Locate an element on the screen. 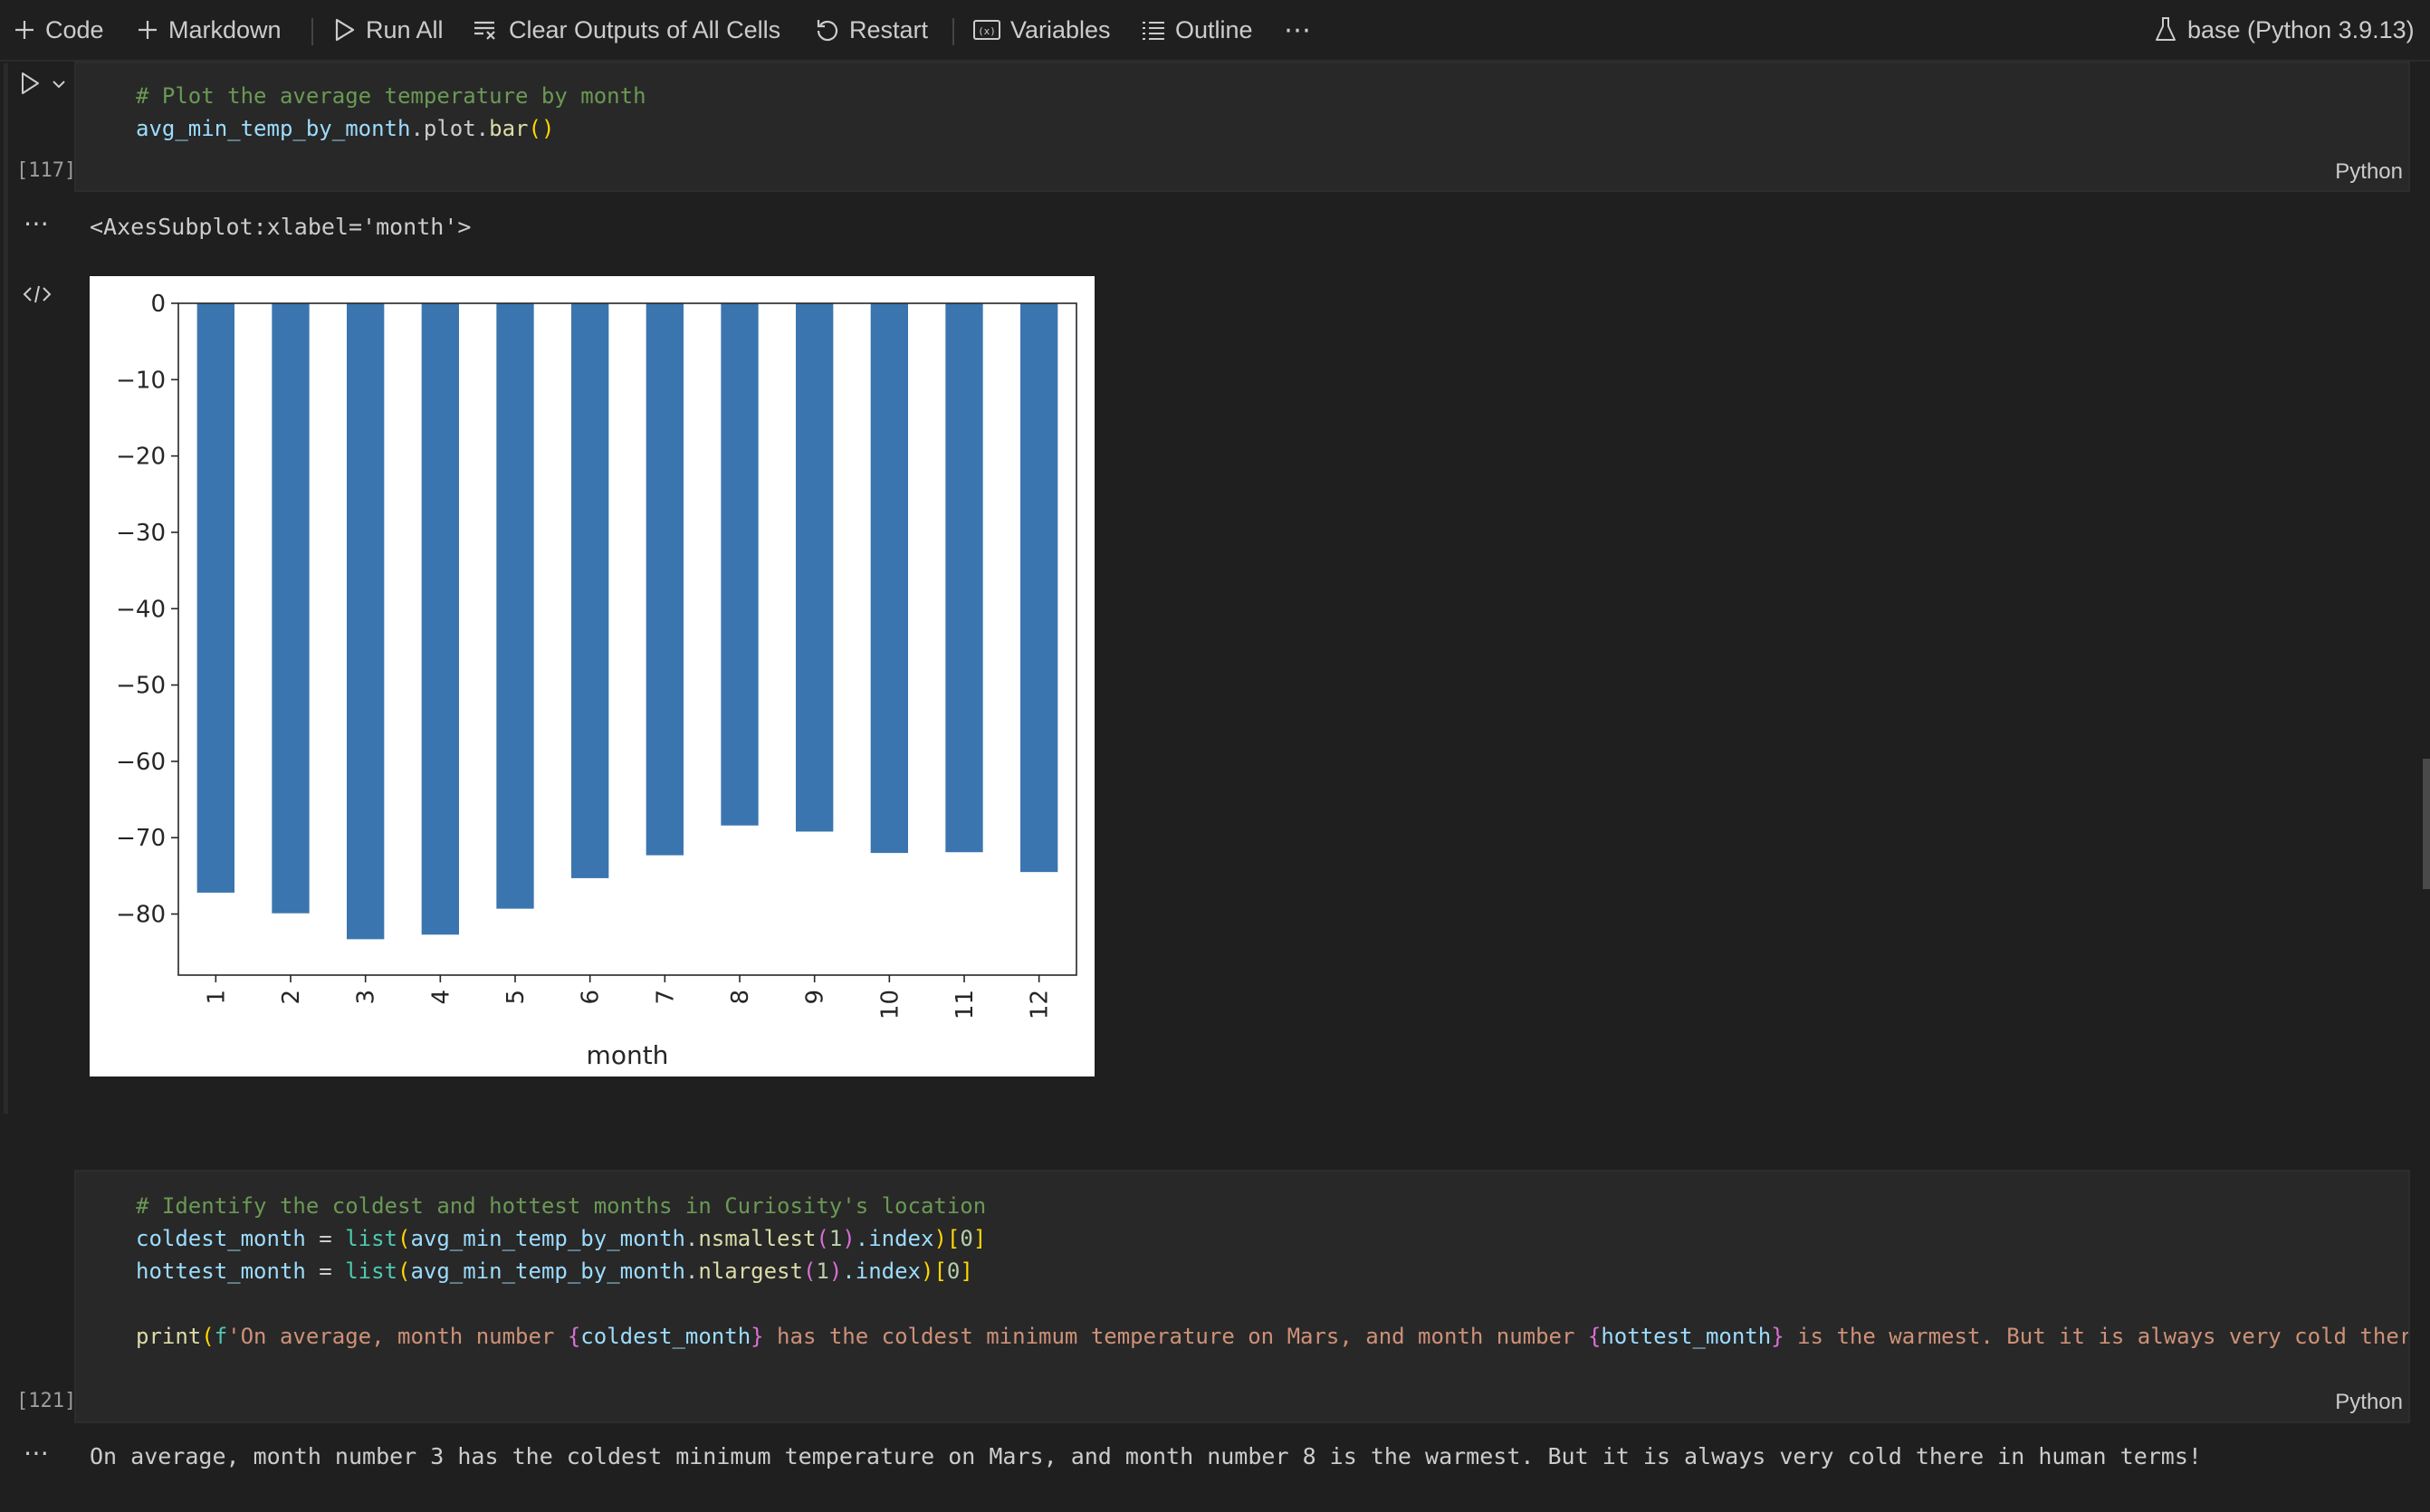 This screenshot has width=2430, height=1512. code-token: list is located at coordinates (371, 1238).